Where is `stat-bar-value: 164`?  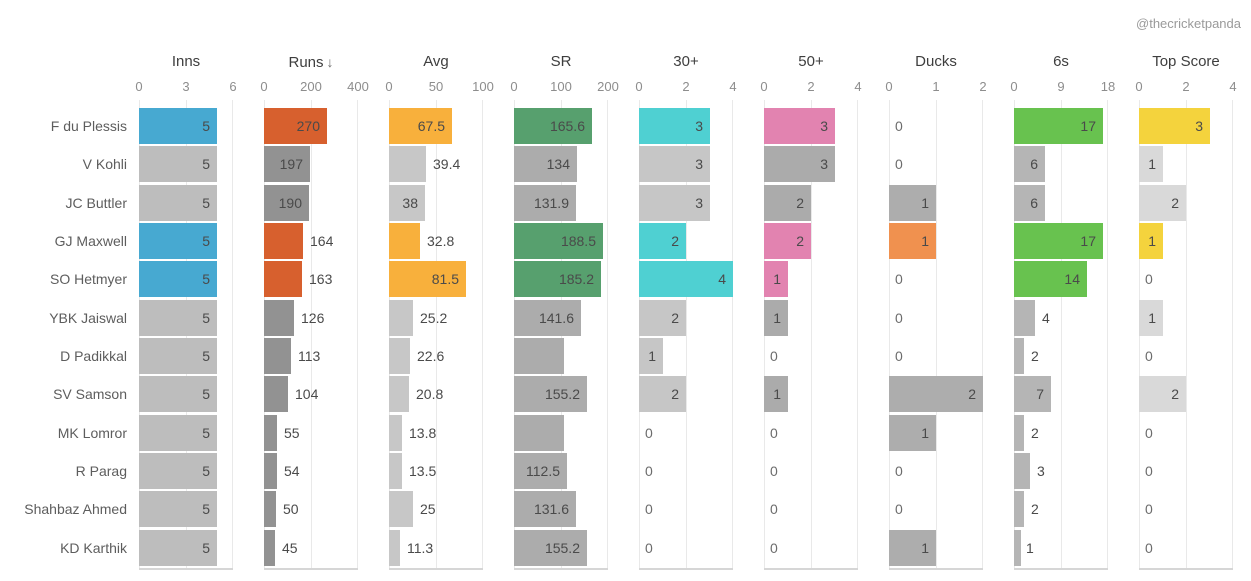 stat-bar-value: 164 is located at coordinates (322, 240).